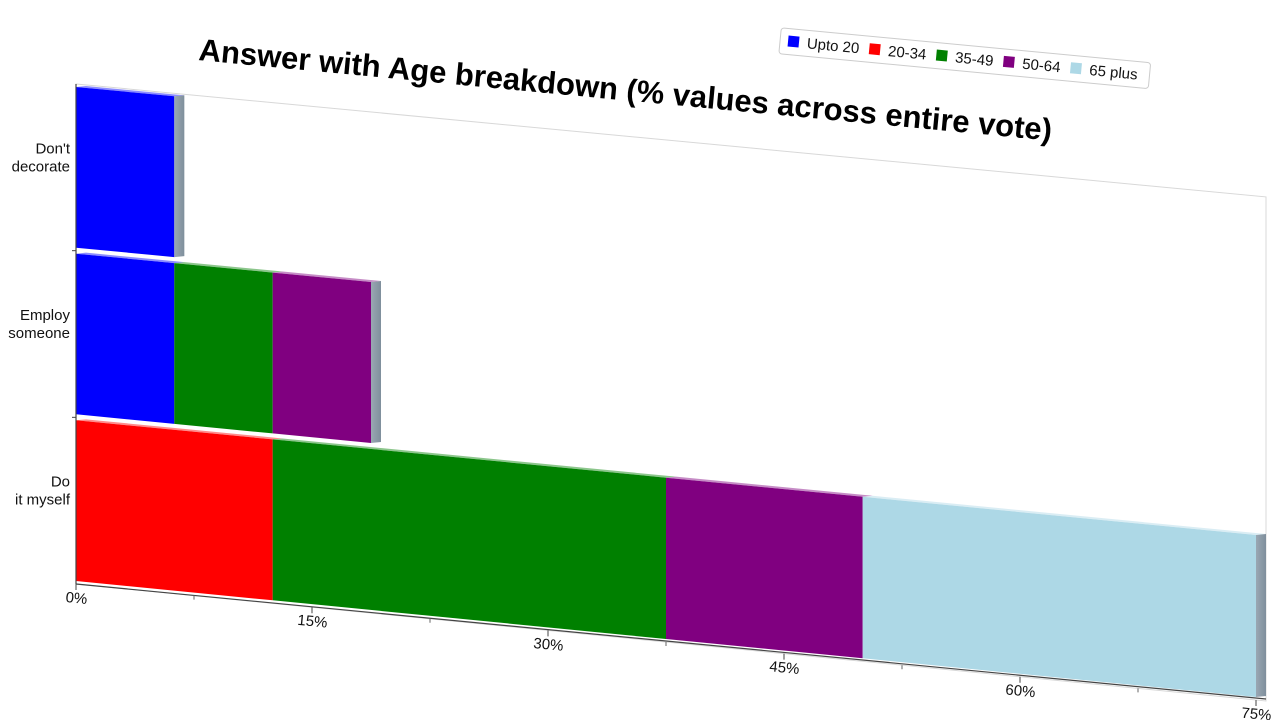 This screenshot has width=1280, height=720. I want to click on category-label: Don't decorate, so click(41, 157).